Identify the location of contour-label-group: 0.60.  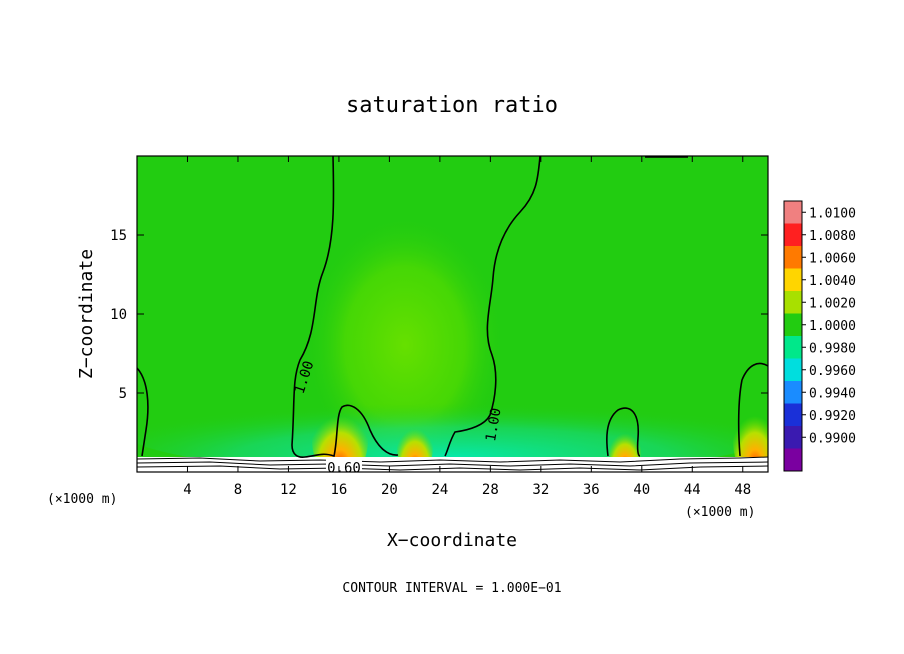
(343, 467).